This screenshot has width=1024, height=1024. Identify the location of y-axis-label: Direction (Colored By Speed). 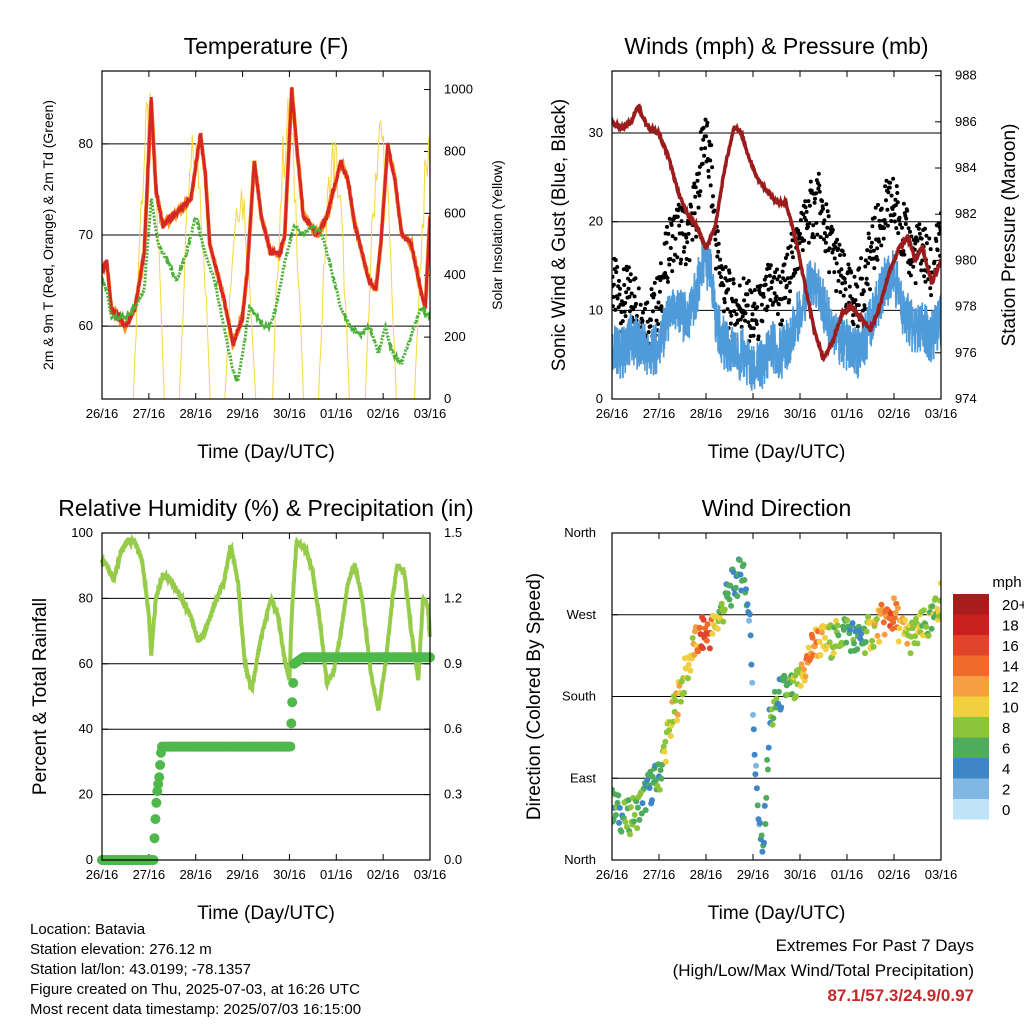
(534, 696).